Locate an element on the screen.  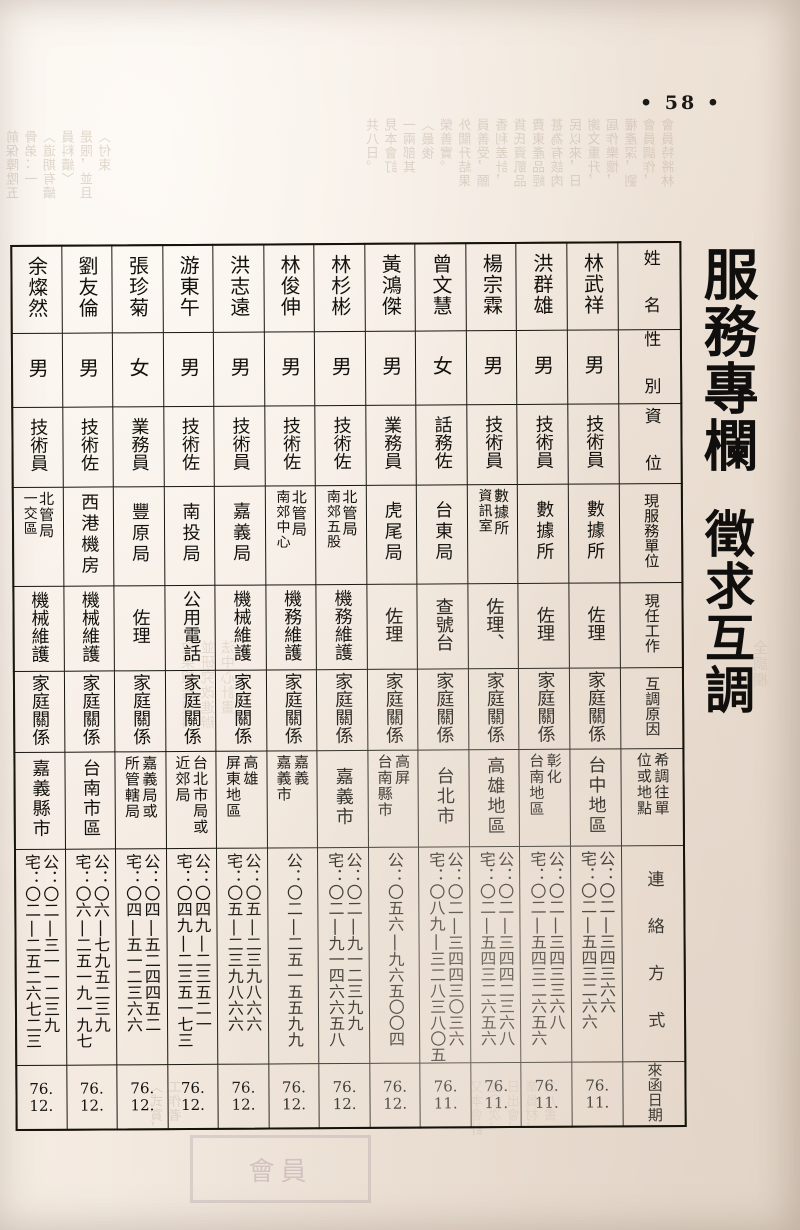
contact-method: 公：〇二|三四四三〇三六 宅：〇八九|三二八三八〇五 is located at coordinates (444, 954).